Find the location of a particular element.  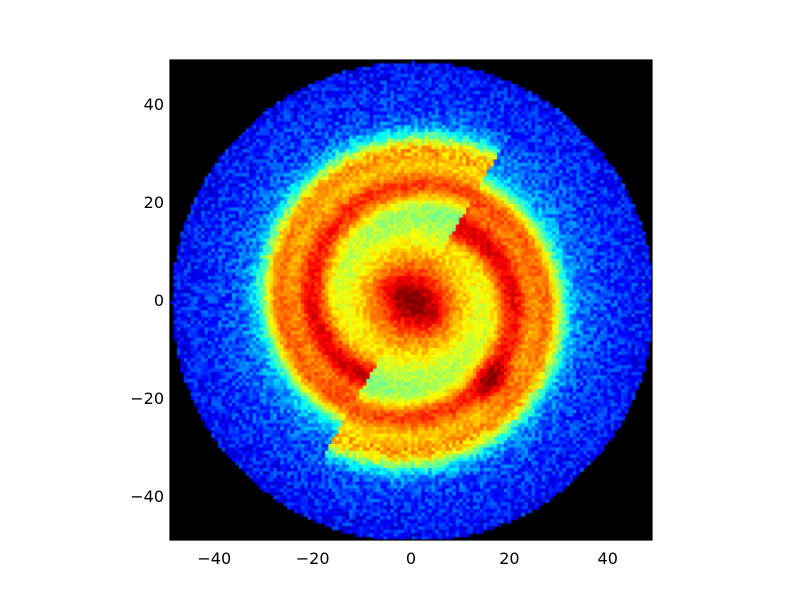

y-tick-label: −20 is located at coordinates (147, 398).